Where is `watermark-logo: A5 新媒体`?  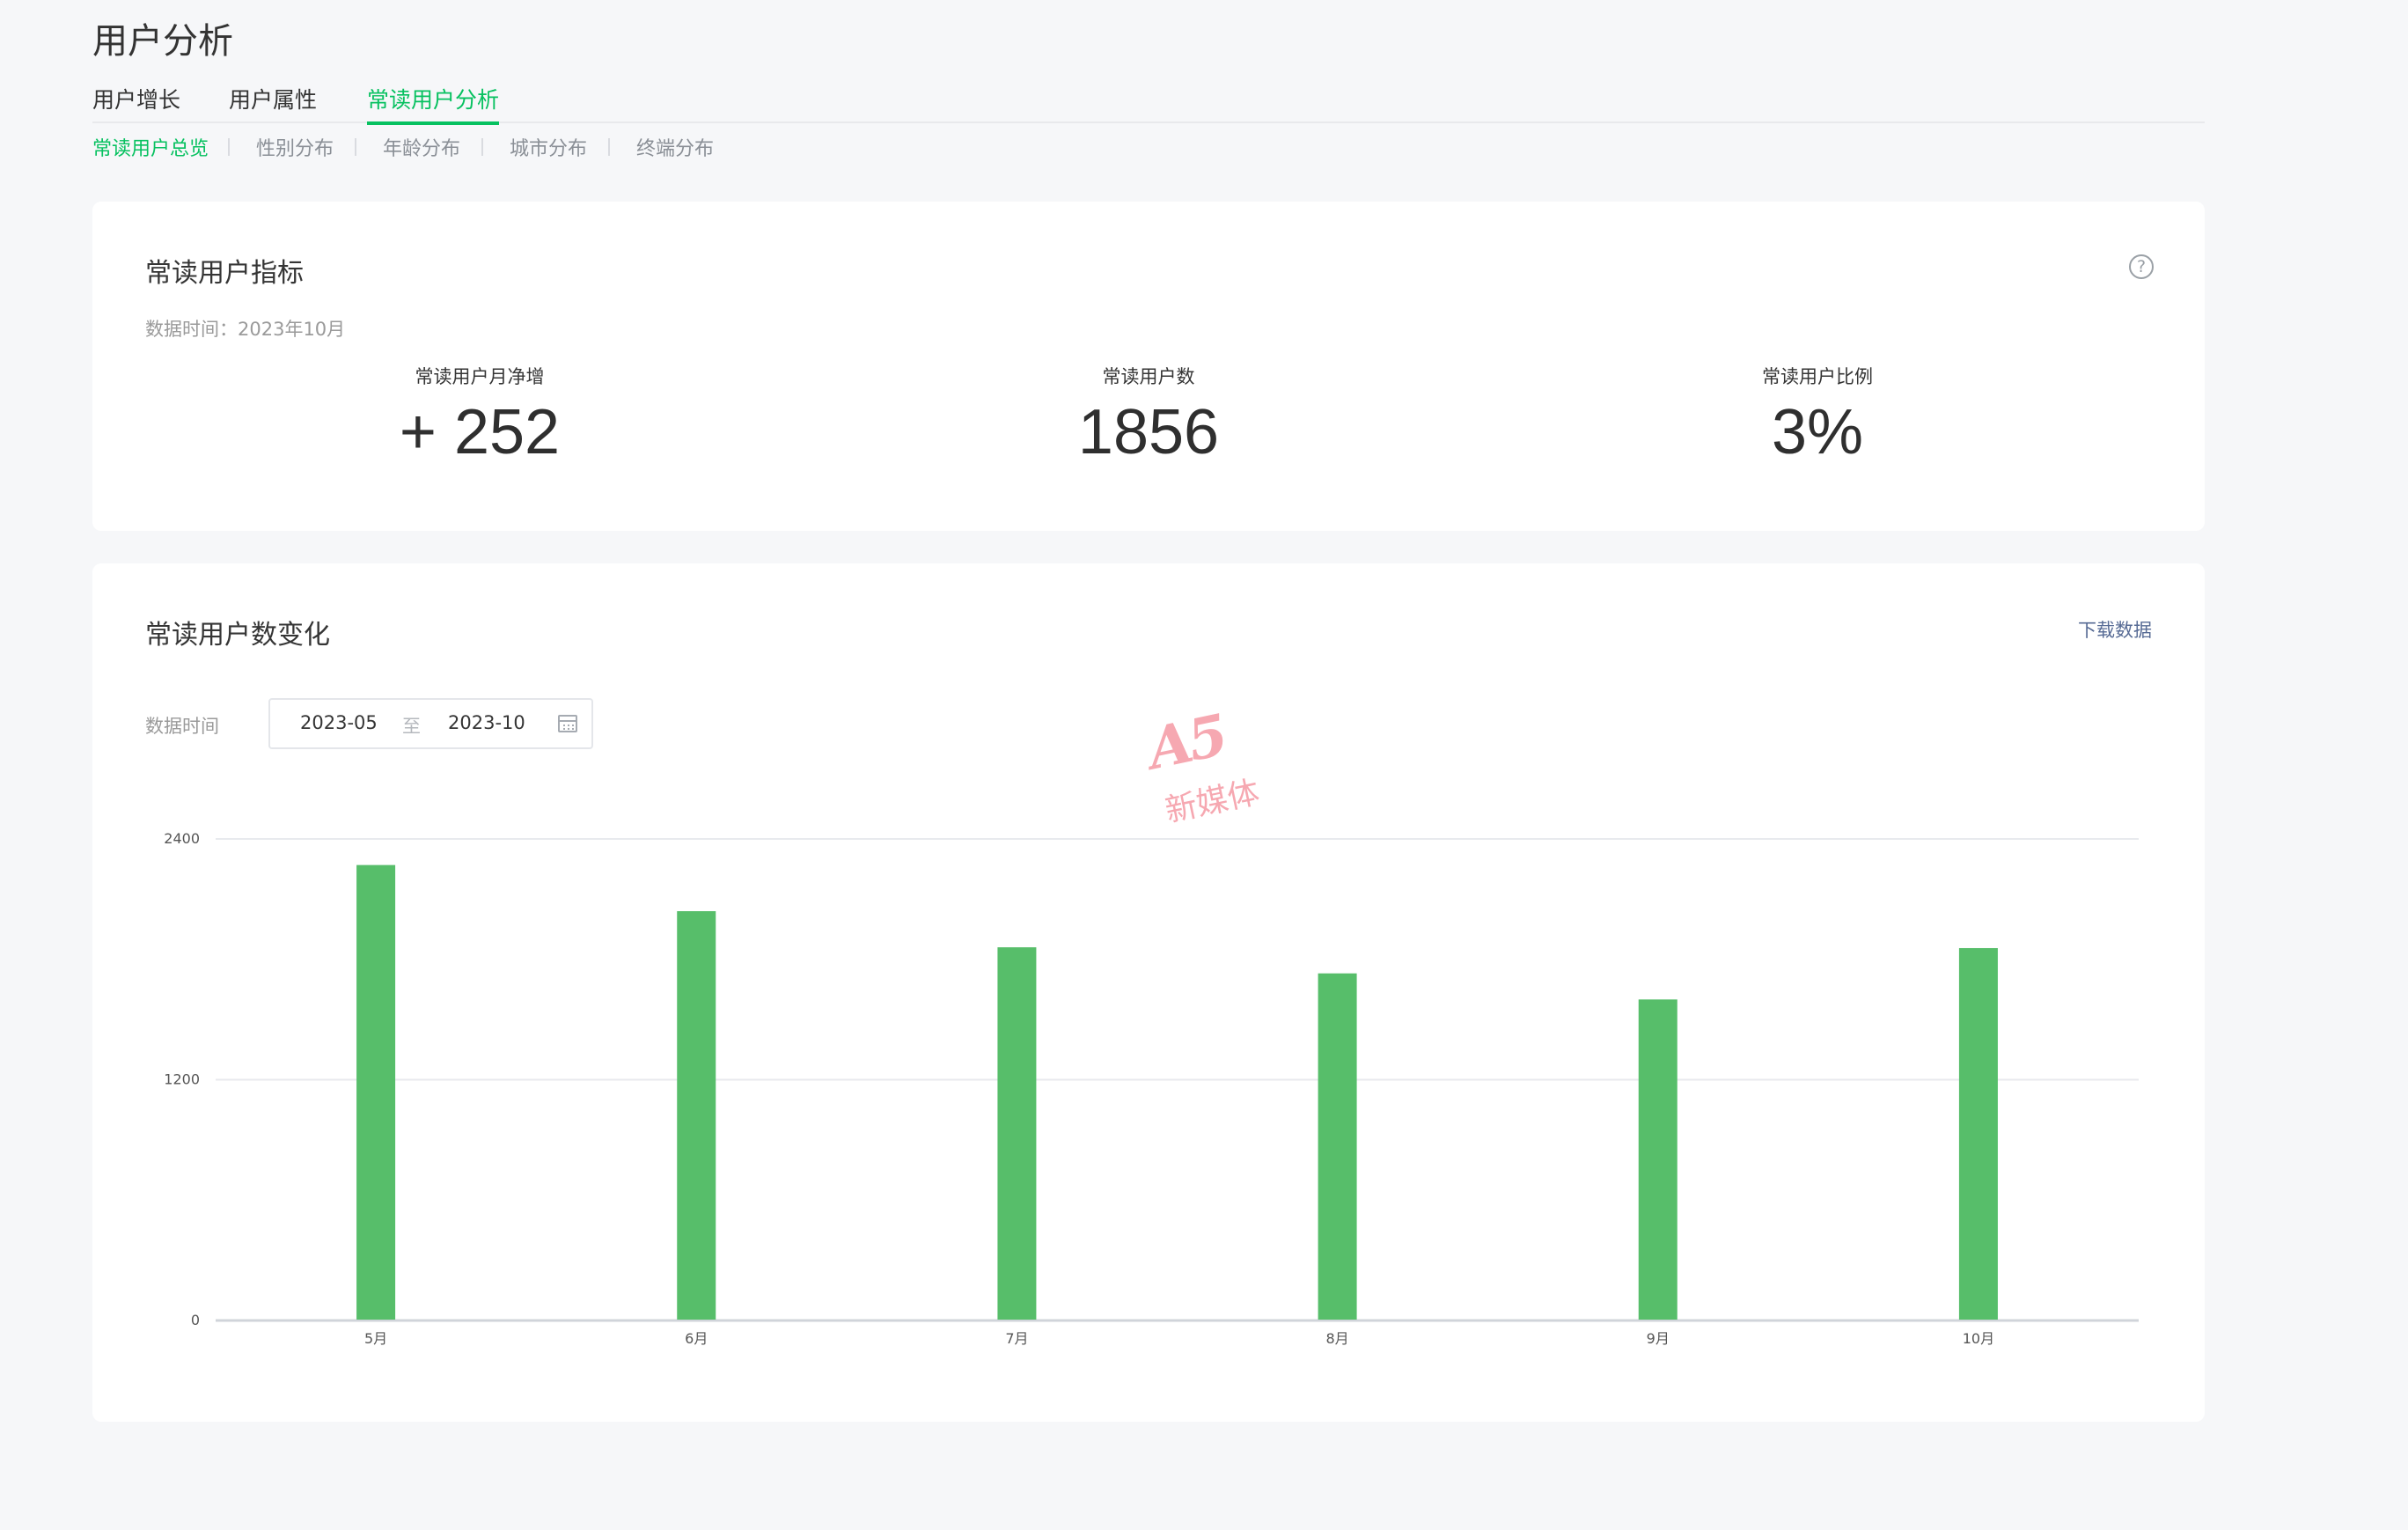 watermark-logo: A5 新媒体 is located at coordinates (1214, 761).